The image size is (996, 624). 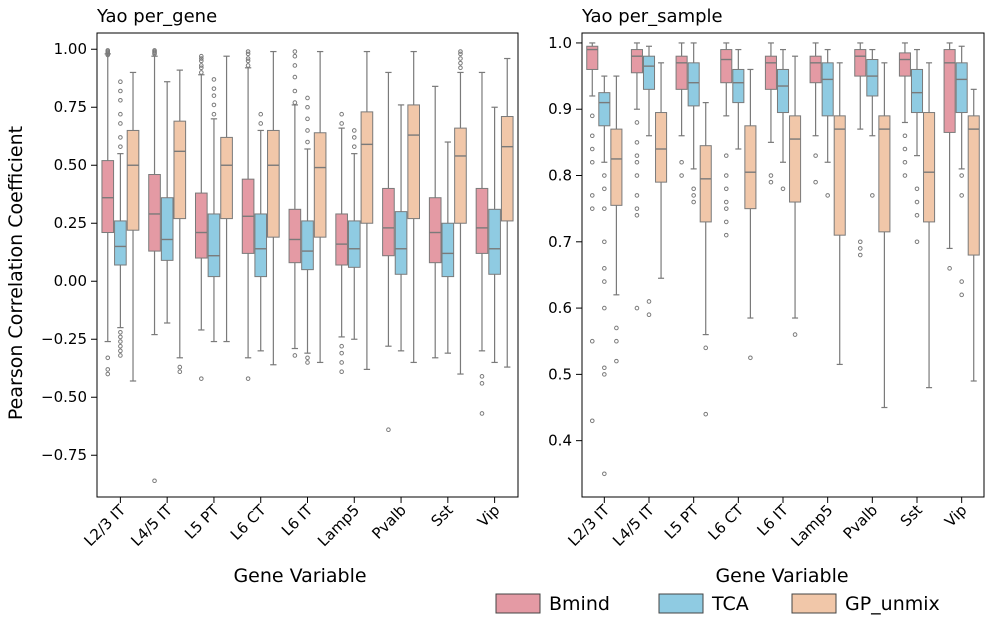 What do you see at coordinates (518, 603) in the screenshot?
I see `legend-swatch-bmind` at bounding box center [518, 603].